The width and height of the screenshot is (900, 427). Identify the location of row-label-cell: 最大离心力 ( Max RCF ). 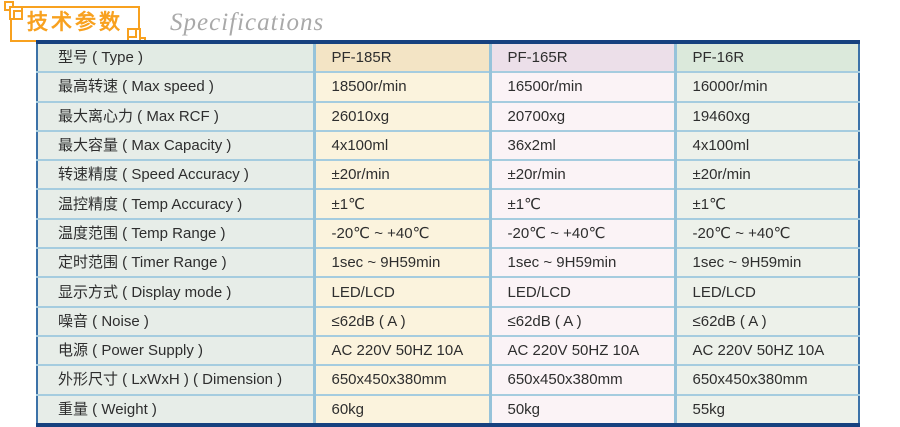
(175, 115).